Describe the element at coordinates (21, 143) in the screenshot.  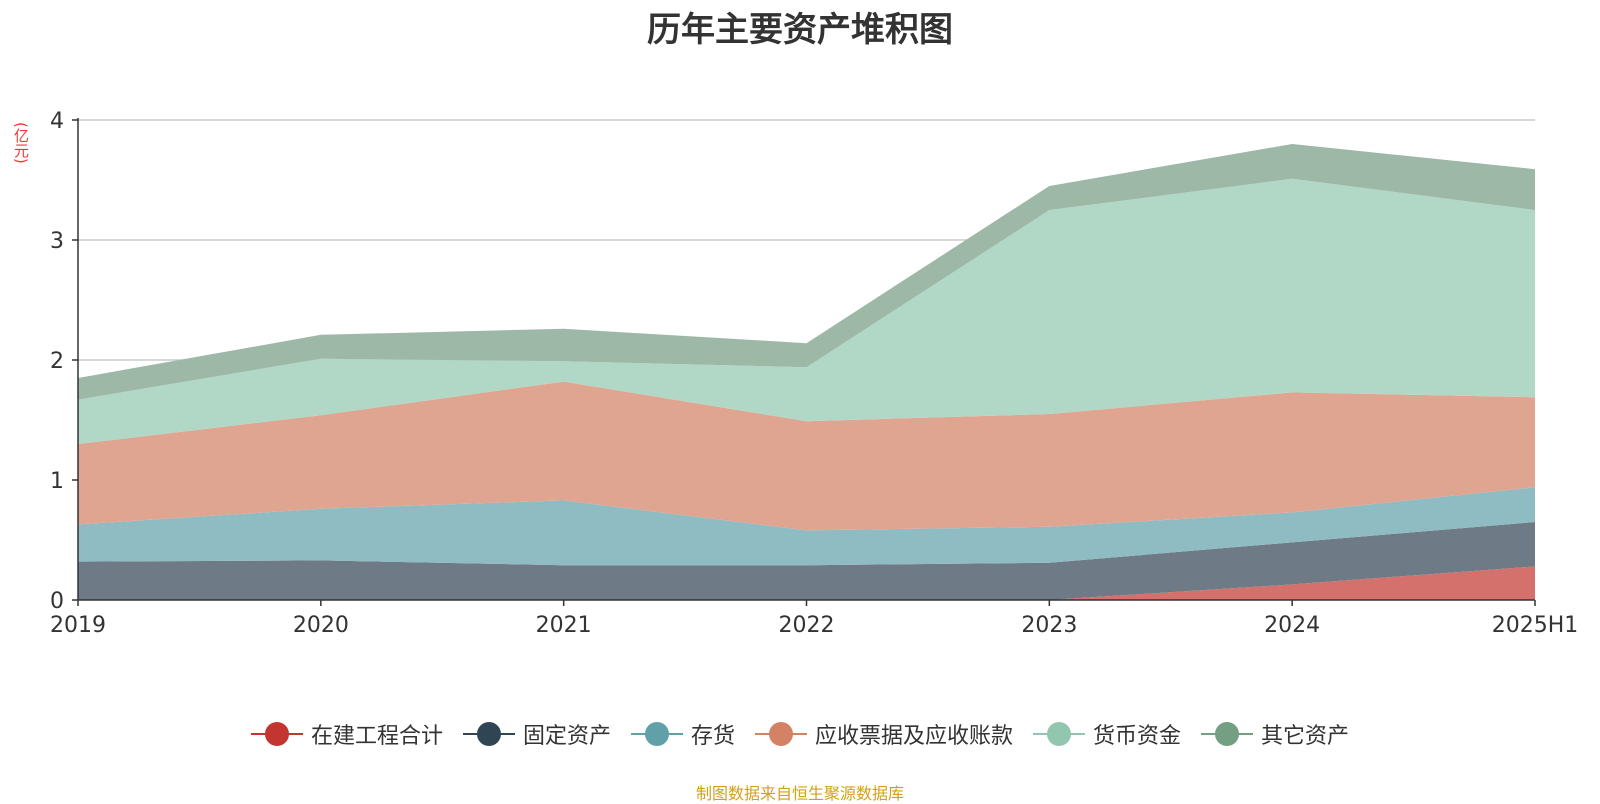
I see `y-axis-unit-label: (亿元)` at that location.